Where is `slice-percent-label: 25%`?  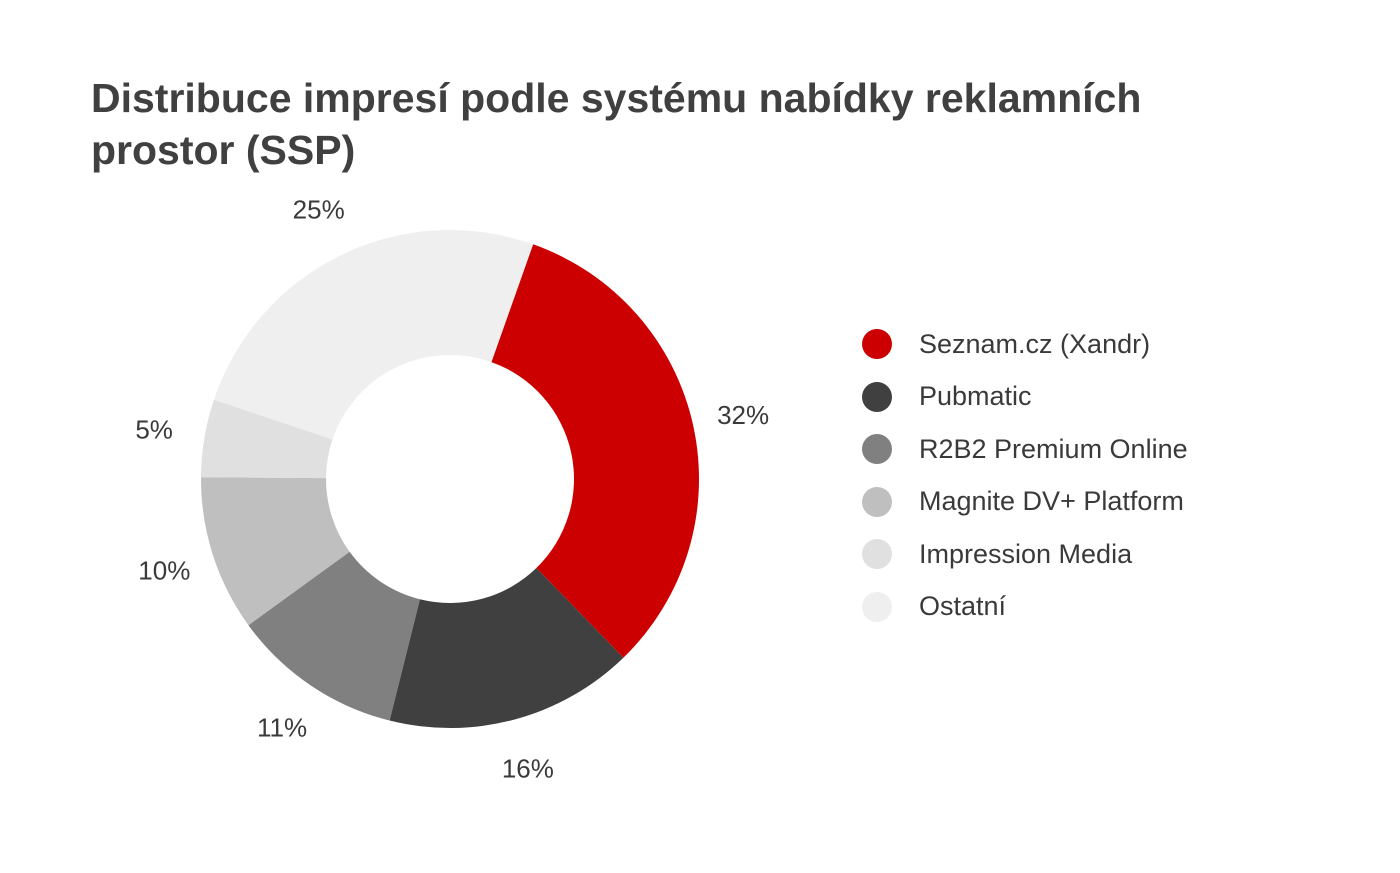 slice-percent-label: 25% is located at coordinates (319, 209).